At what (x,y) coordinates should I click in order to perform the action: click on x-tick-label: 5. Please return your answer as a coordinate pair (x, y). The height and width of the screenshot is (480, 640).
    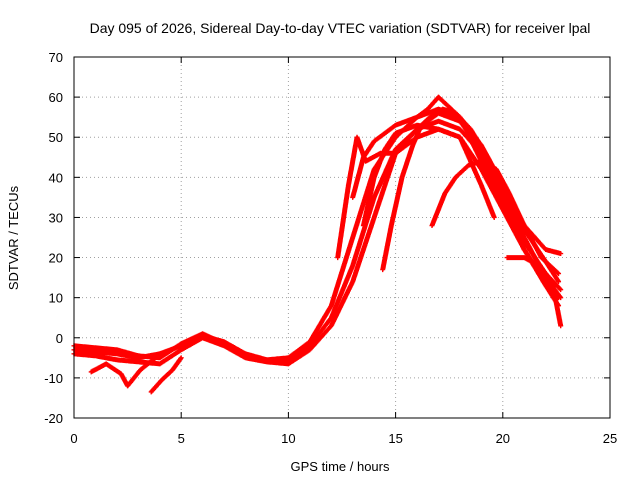
    Looking at the image, I should click on (181, 438).